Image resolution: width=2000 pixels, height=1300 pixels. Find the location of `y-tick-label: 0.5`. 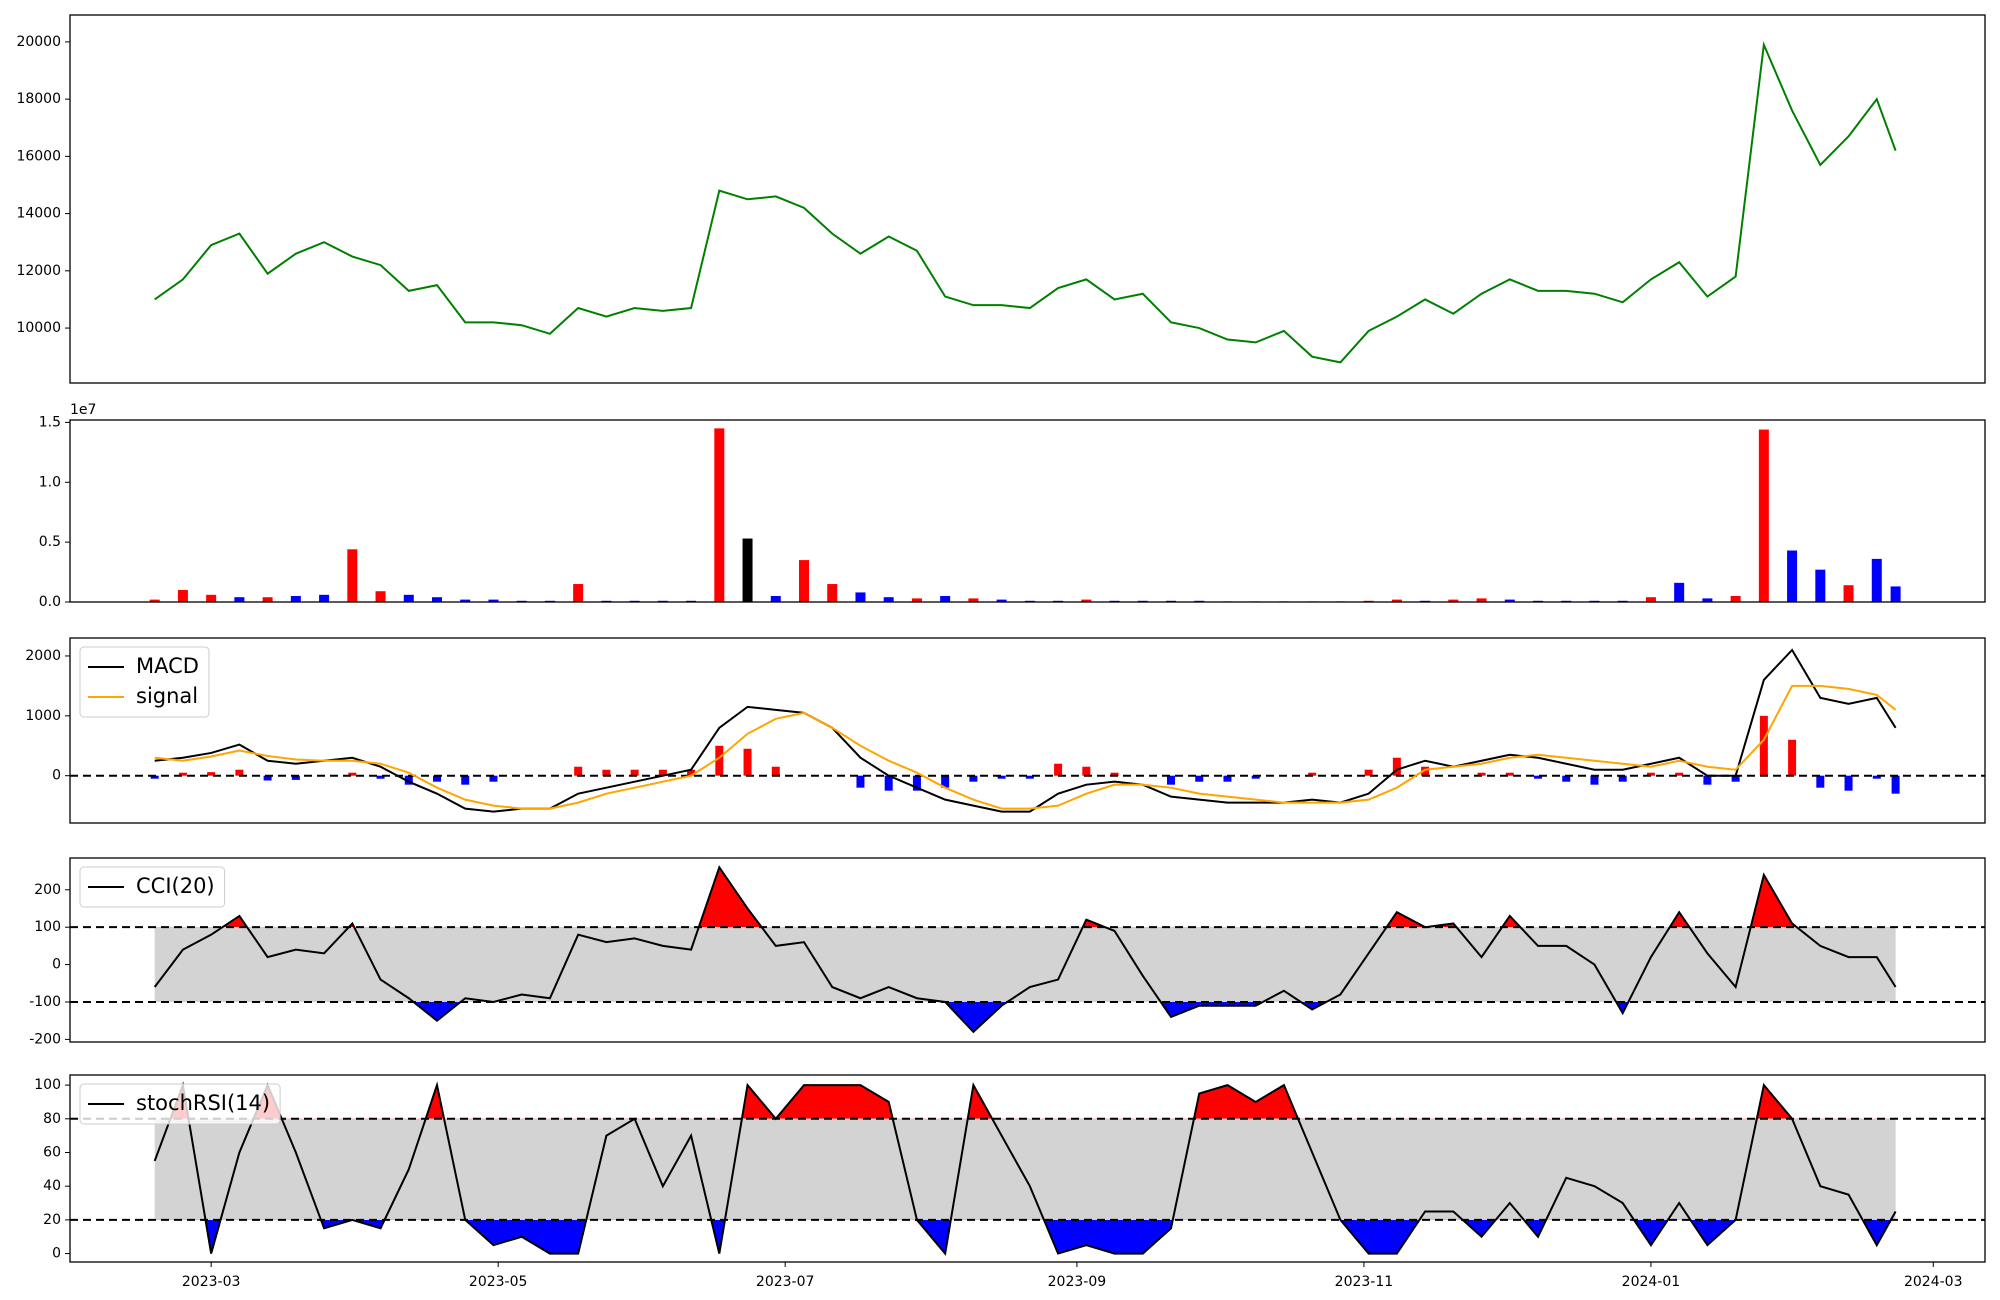

y-tick-label: 0.5 is located at coordinates (50, 542).